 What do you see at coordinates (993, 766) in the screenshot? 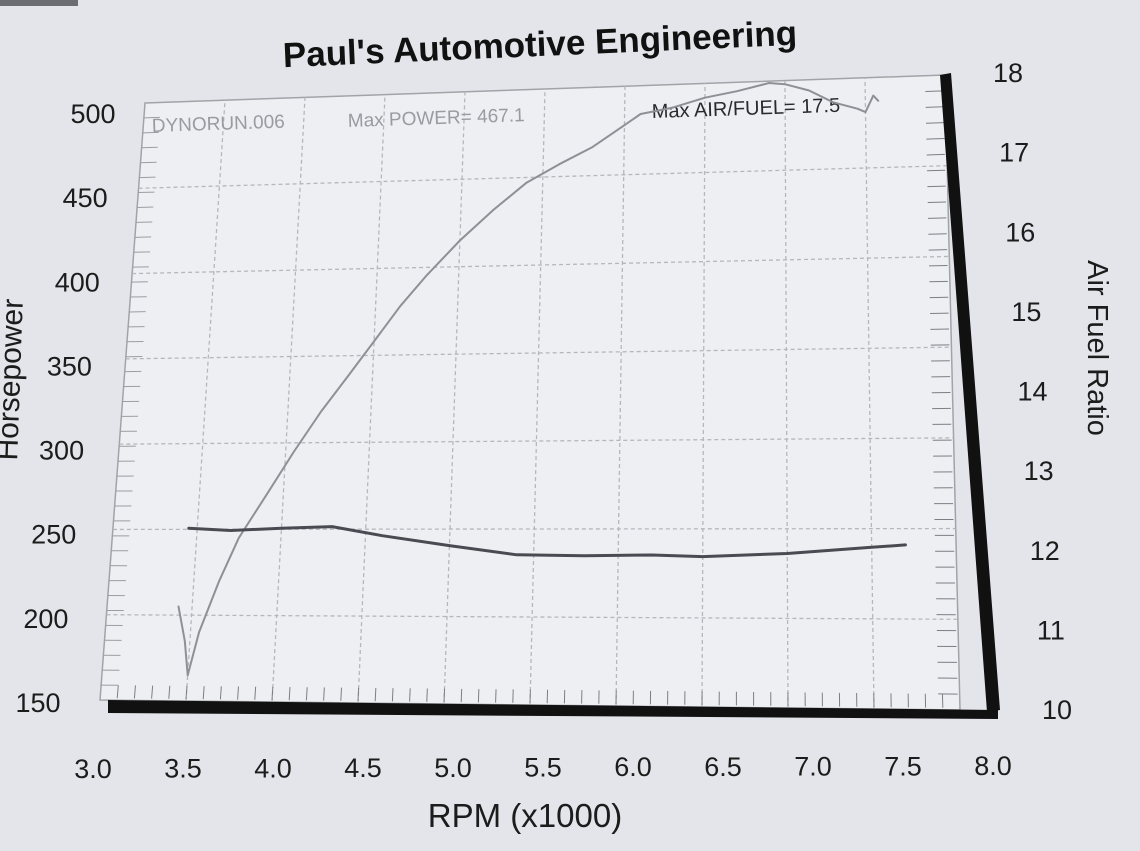
I see `x-tick-label: 8.0` at bounding box center [993, 766].